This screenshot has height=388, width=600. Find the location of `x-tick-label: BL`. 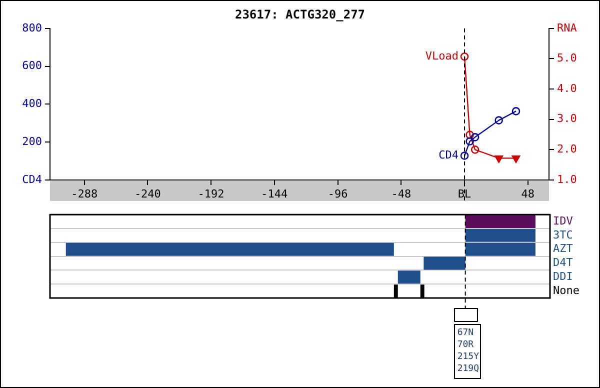

x-tick-label: BL is located at coordinates (465, 193).